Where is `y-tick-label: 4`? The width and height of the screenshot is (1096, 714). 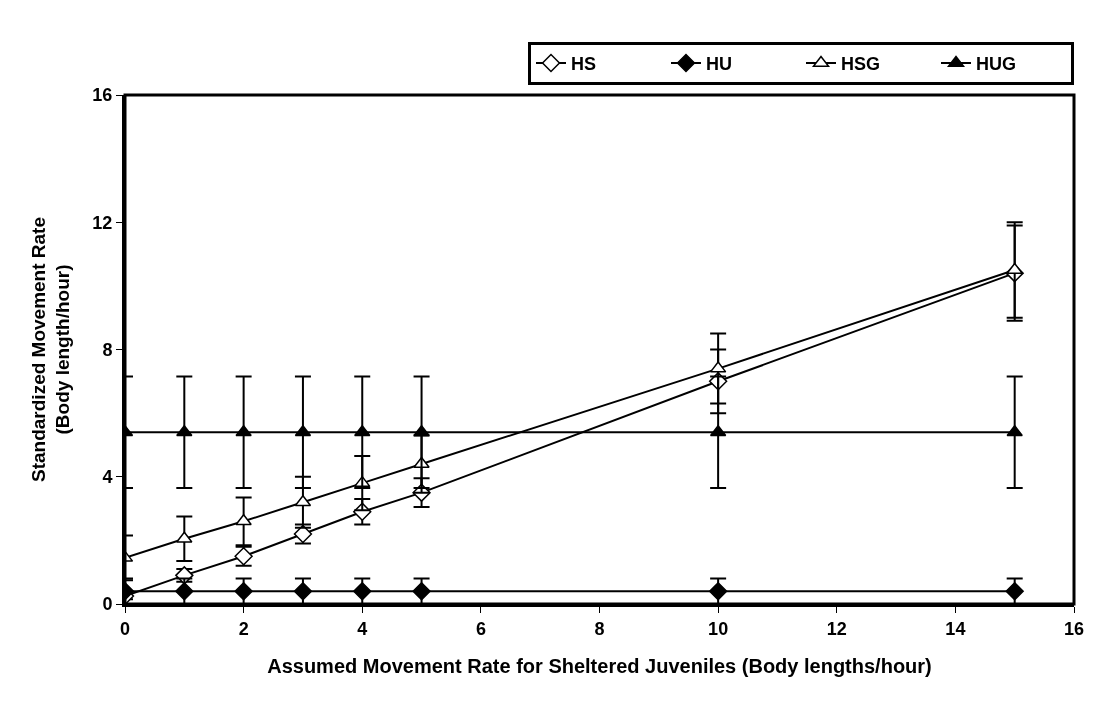 y-tick-label: 4 is located at coordinates (107, 477).